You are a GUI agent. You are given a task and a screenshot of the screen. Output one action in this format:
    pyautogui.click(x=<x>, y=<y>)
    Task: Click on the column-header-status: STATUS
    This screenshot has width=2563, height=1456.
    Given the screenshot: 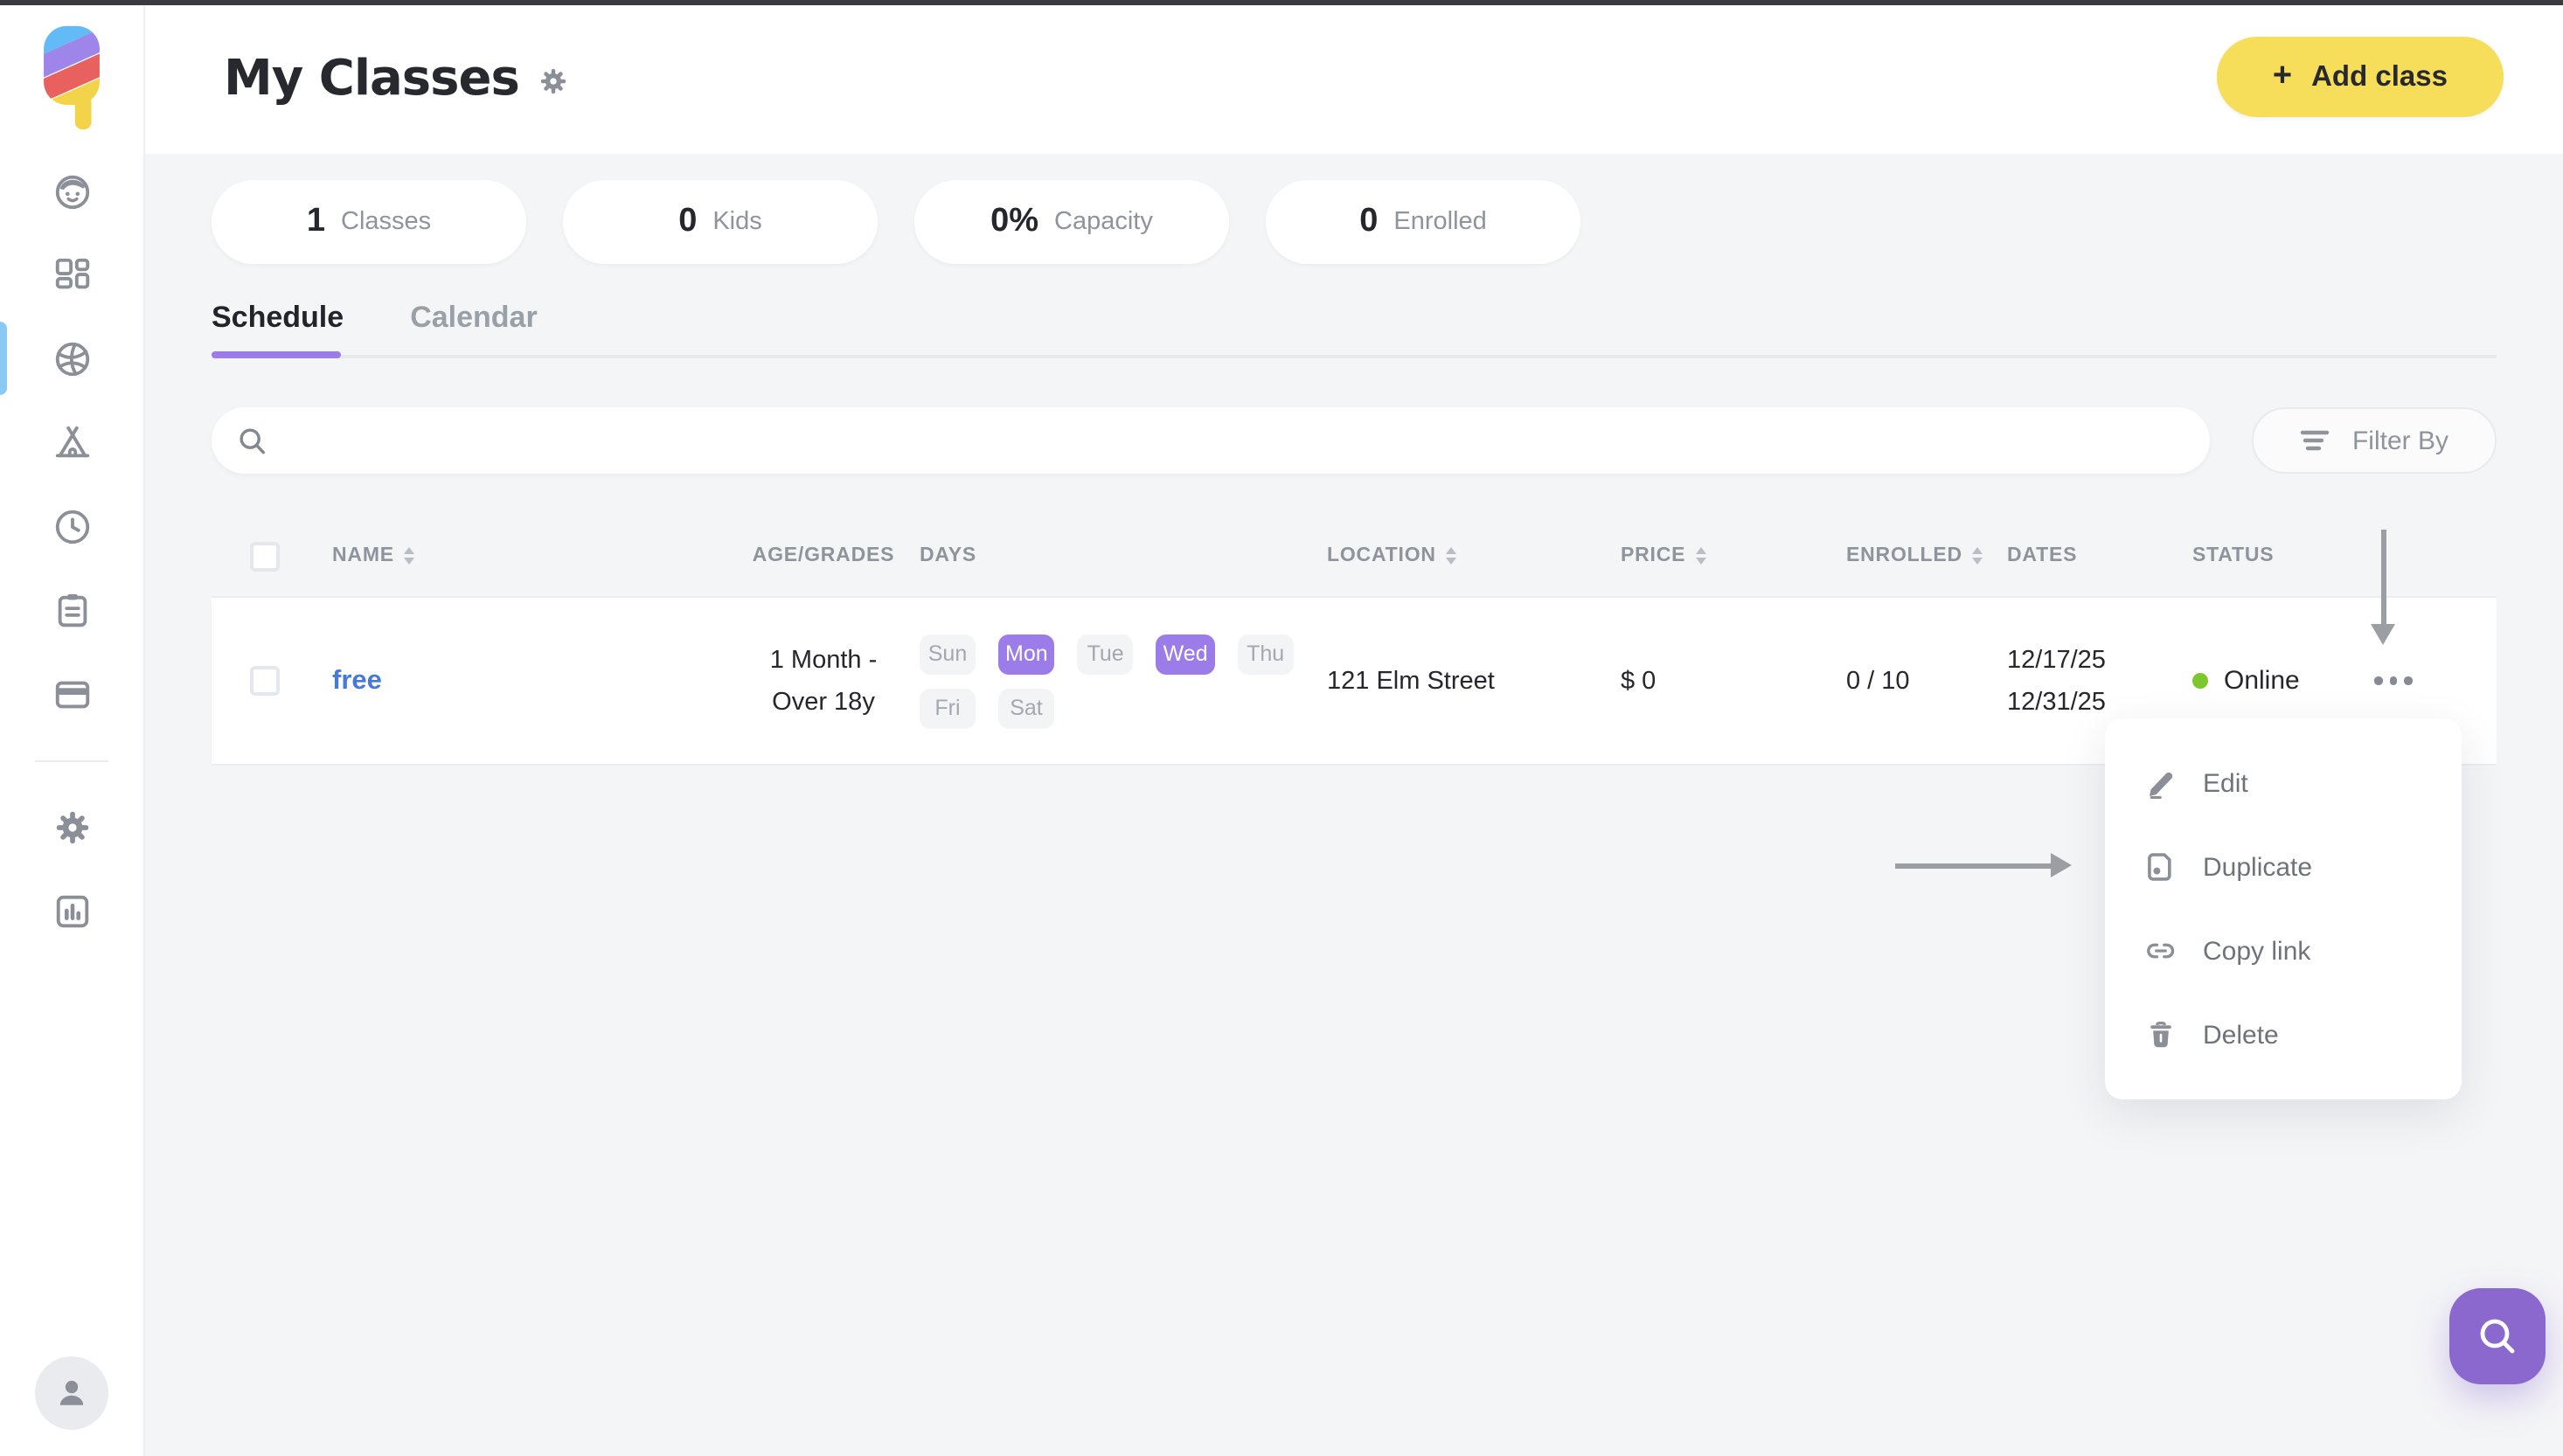 What is the action you would take?
    pyautogui.click(x=2233, y=555)
    